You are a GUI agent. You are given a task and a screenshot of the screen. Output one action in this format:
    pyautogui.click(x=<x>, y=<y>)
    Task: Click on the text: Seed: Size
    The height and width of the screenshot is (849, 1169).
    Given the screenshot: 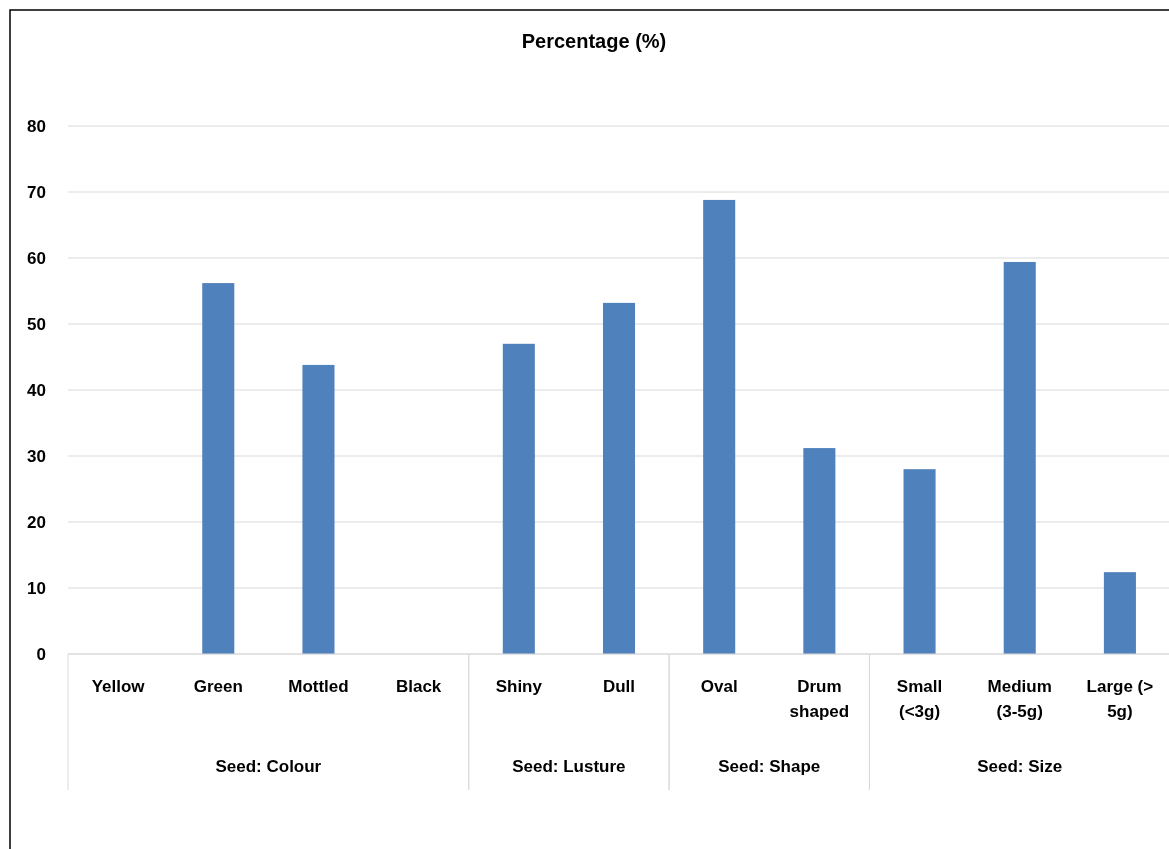 What is the action you would take?
    pyautogui.click(x=1020, y=766)
    